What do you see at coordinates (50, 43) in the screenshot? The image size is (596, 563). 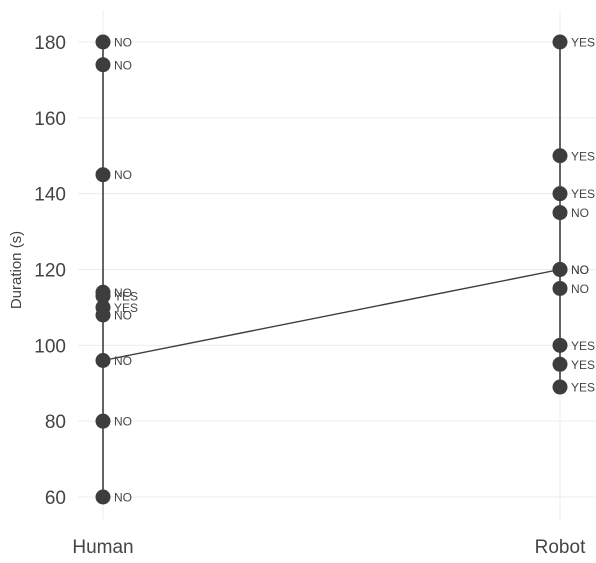 I see `y-tick-label: 180` at bounding box center [50, 43].